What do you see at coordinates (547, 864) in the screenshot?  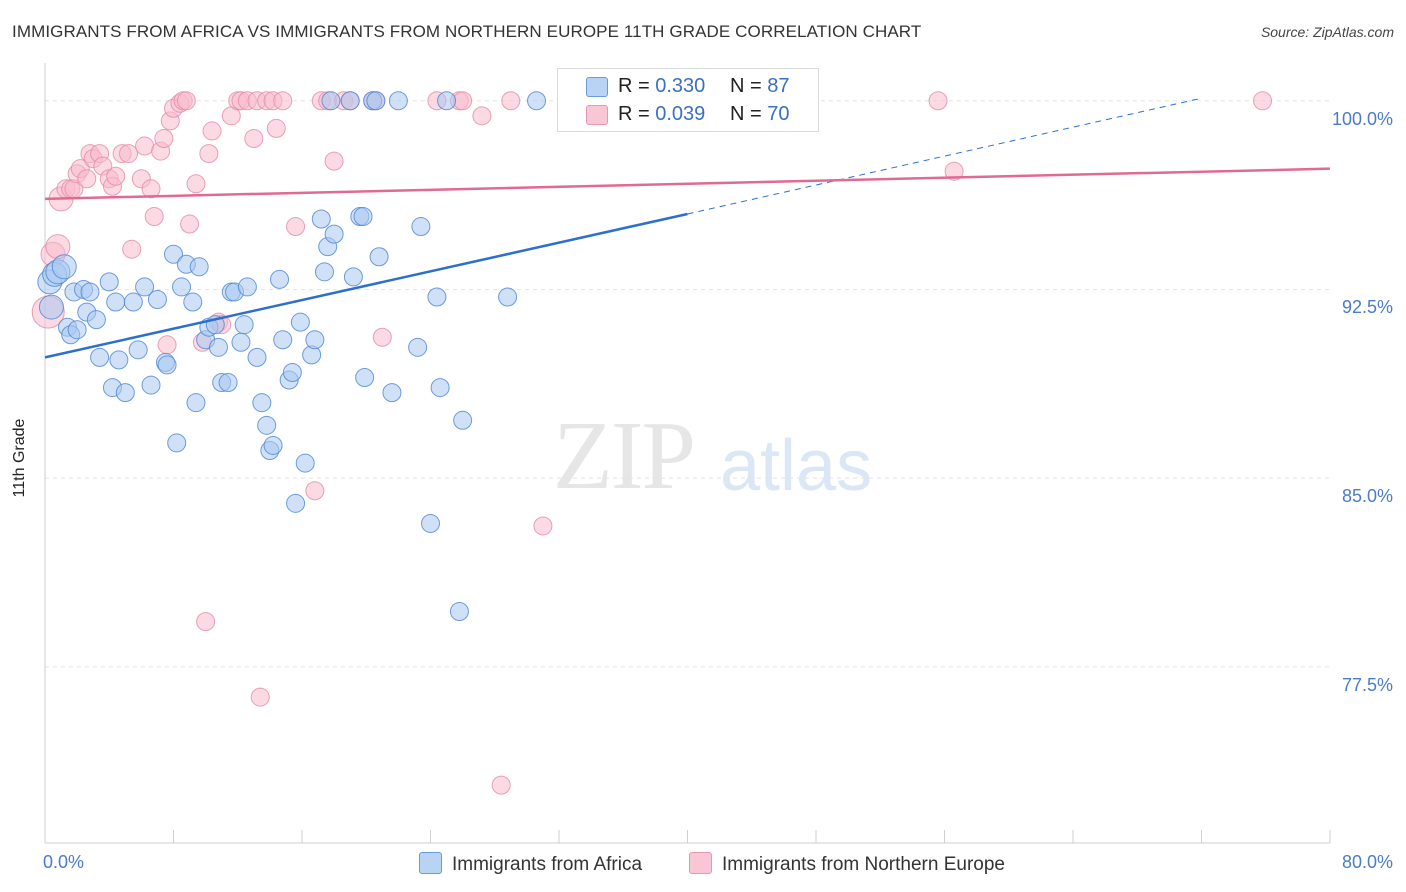 I see `bottom-legend-label-africa: Immigrants from Africa` at bounding box center [547, 864].